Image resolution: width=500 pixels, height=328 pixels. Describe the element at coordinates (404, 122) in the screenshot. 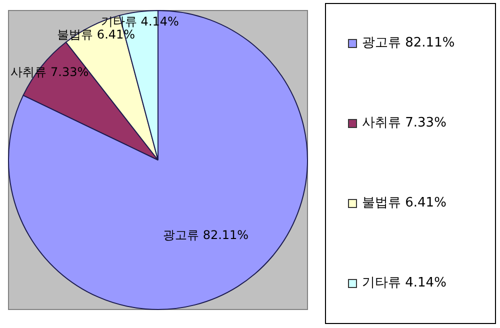

I see `legend-label: 사취류 7.33%` at that location.